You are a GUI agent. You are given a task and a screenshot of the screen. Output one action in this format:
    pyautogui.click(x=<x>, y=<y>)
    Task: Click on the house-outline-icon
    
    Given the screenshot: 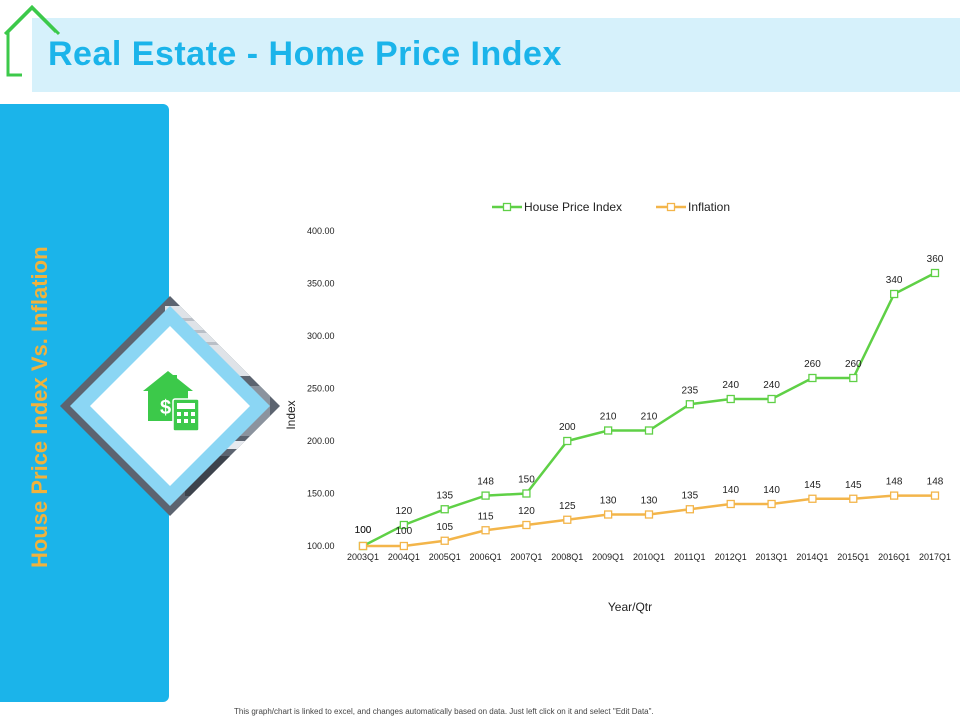 What is the action you would take?
    pyautogui.click(x=32, y=40)
    